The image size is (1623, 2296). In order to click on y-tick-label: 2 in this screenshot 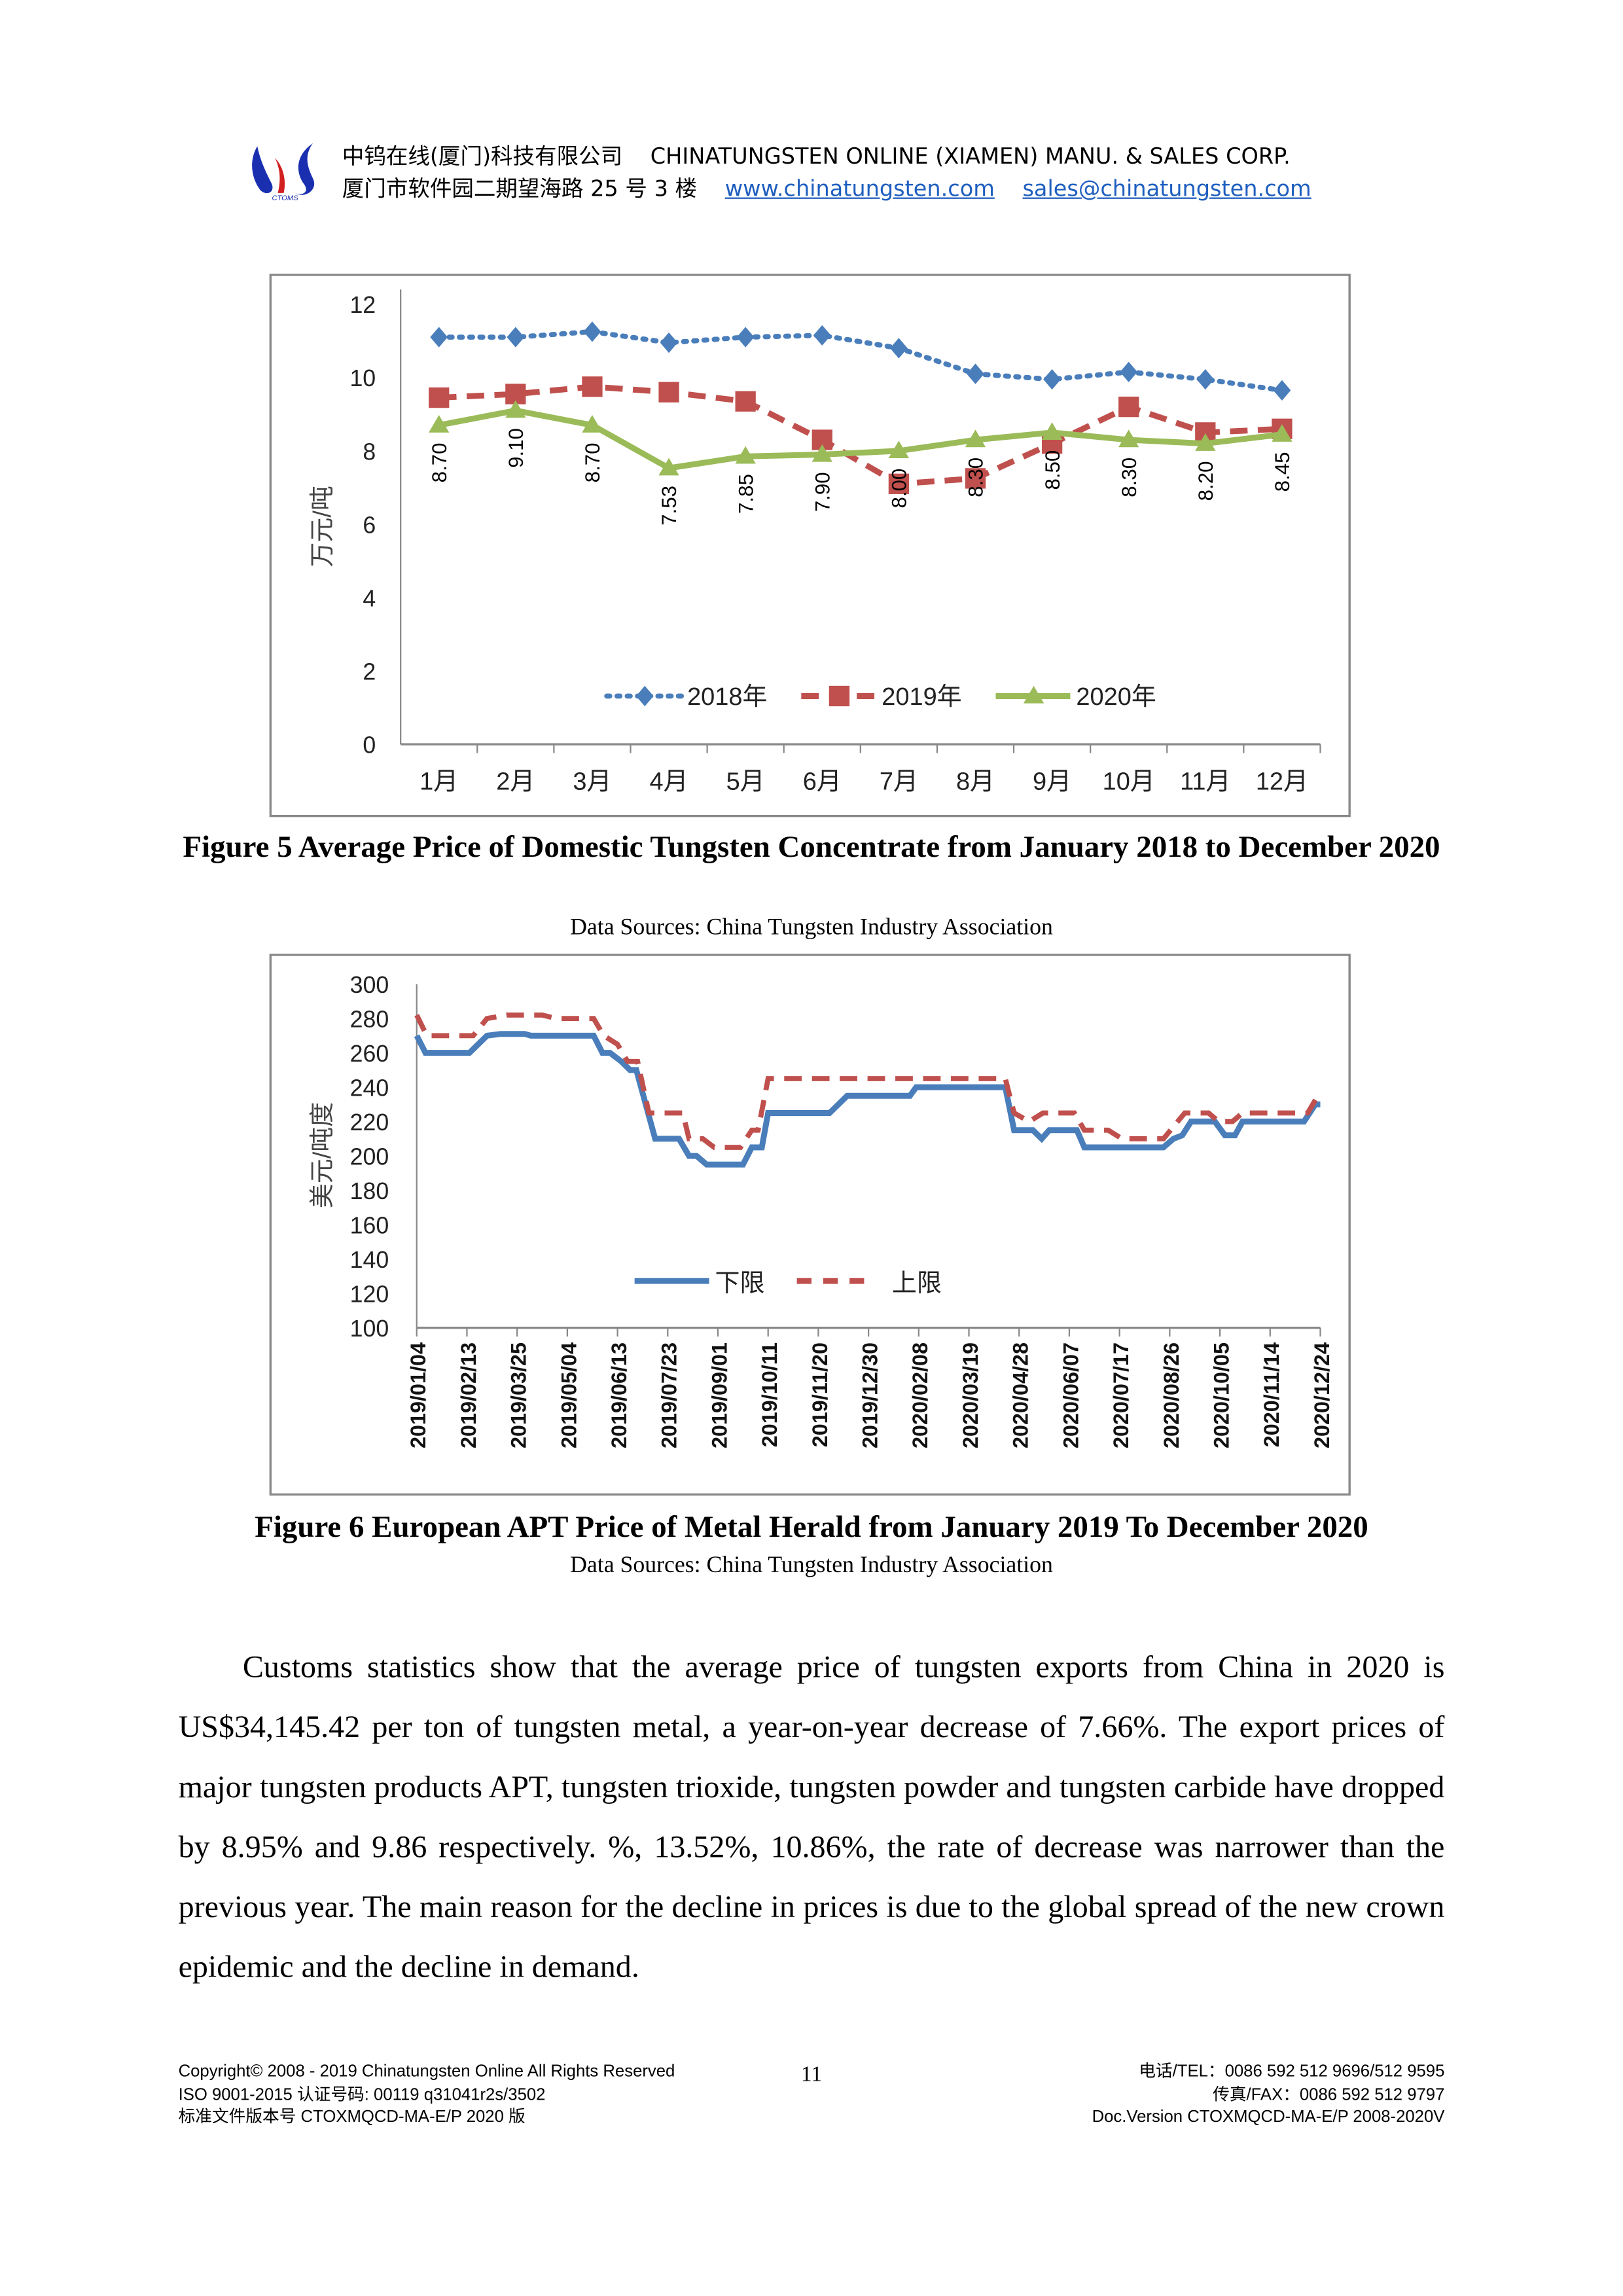, I will do `click(369, 672)`.